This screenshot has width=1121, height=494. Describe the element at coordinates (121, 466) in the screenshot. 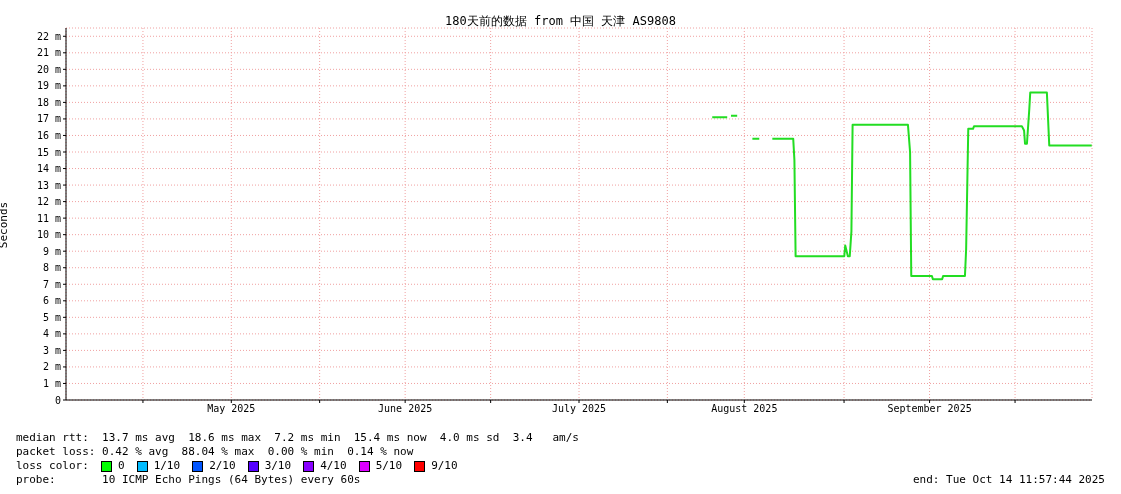

I see `text: 0` at that location.